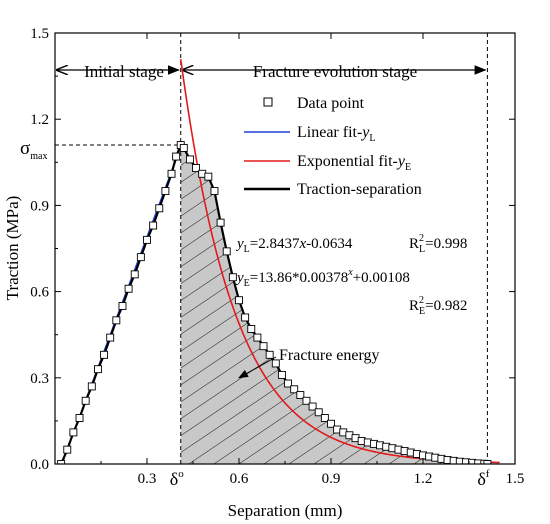 This screenshot has width=550, height=524. Describe the element at coordinates (12, 248) in the screenshot. I see `y-axis-label: Traction (MPa)` at that location.